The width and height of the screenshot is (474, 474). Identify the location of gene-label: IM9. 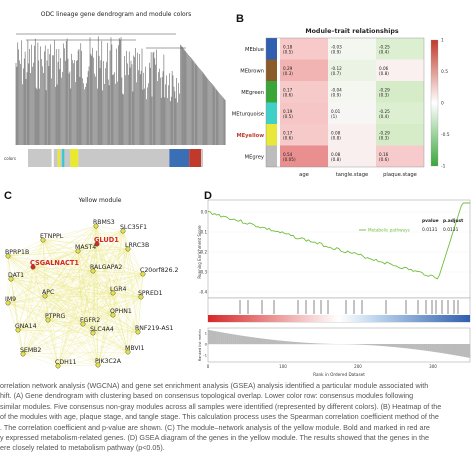
(10, 299).